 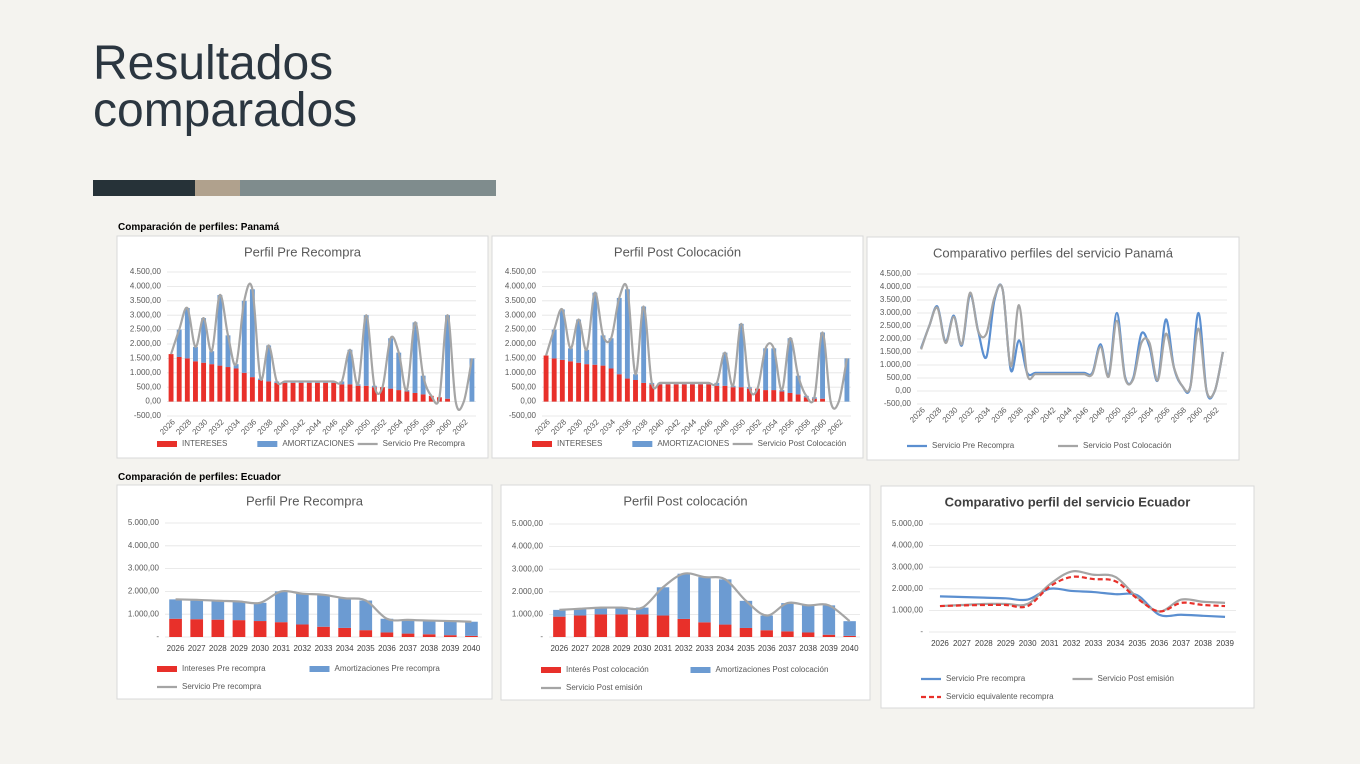 I want to click on x-tick-label: 2031, so click(x=663, y=648).